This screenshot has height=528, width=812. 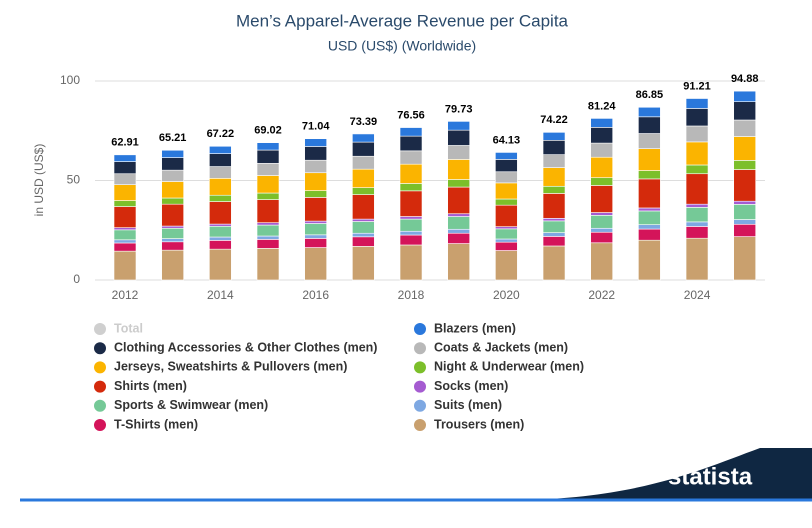 I want to click on x-tick-label: 2018, so click(x=411, y=295).